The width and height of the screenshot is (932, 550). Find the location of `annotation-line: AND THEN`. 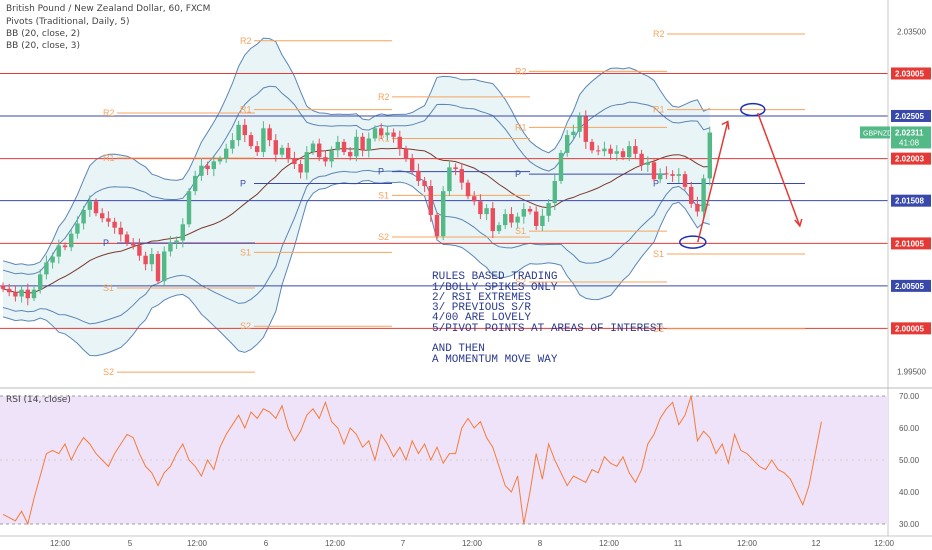

annotation-line: AND THEN is located at coordinates (458, 349).